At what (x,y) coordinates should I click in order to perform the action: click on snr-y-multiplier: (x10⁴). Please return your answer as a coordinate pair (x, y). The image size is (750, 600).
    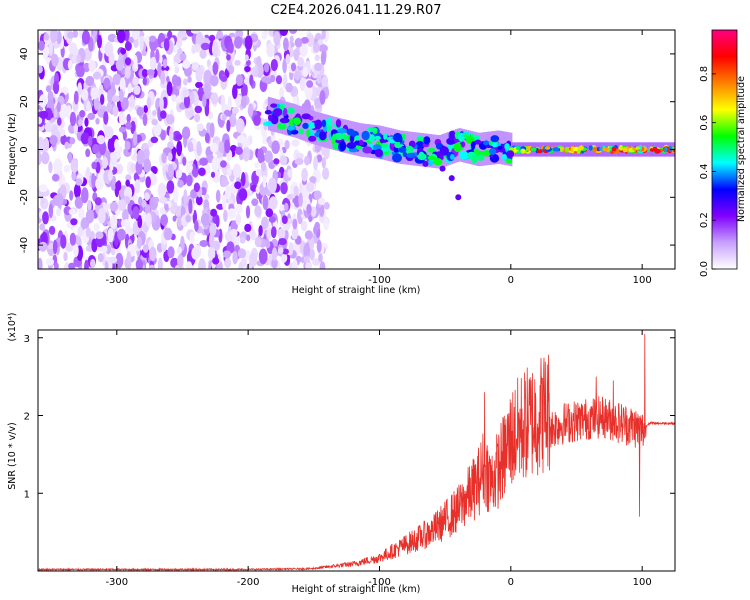
    Looking at the image, I should click on (12, 327).